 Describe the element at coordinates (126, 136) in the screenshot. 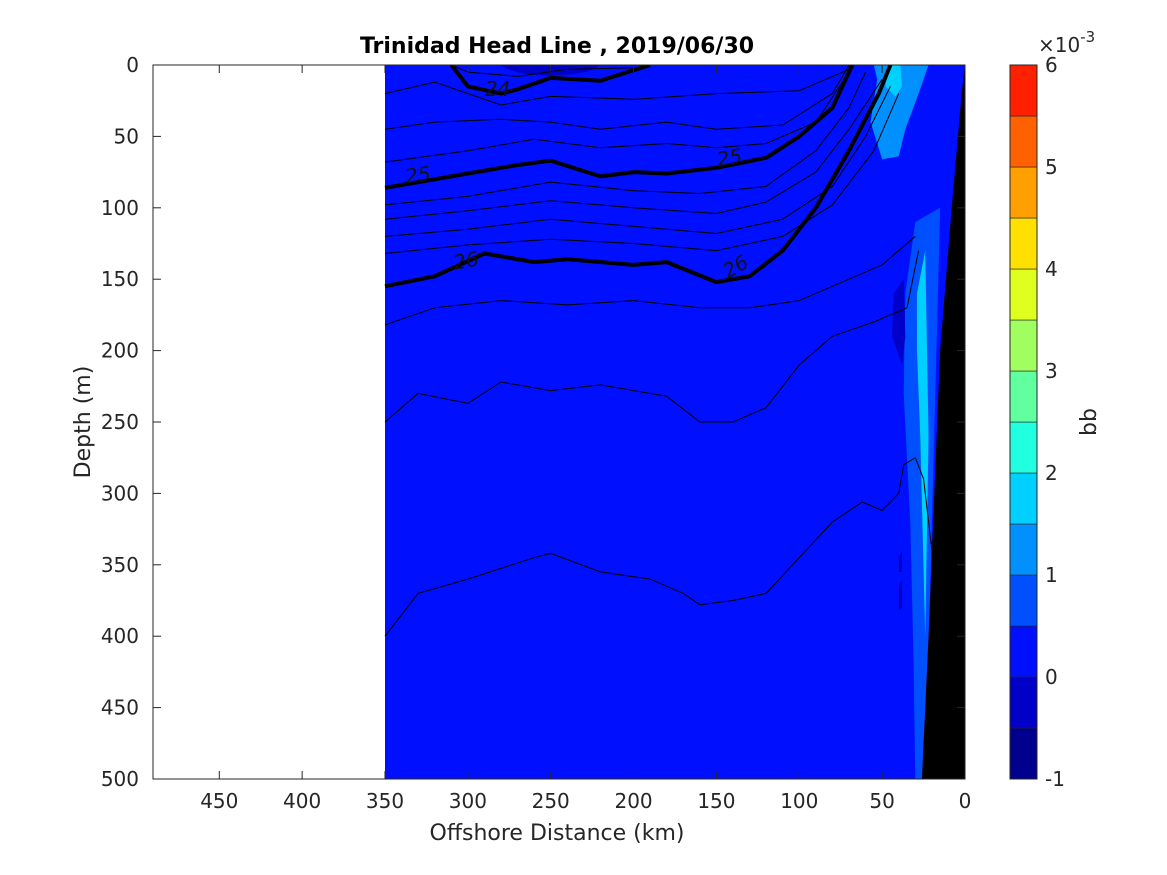

I see `y-tick-label: 50` at that location.